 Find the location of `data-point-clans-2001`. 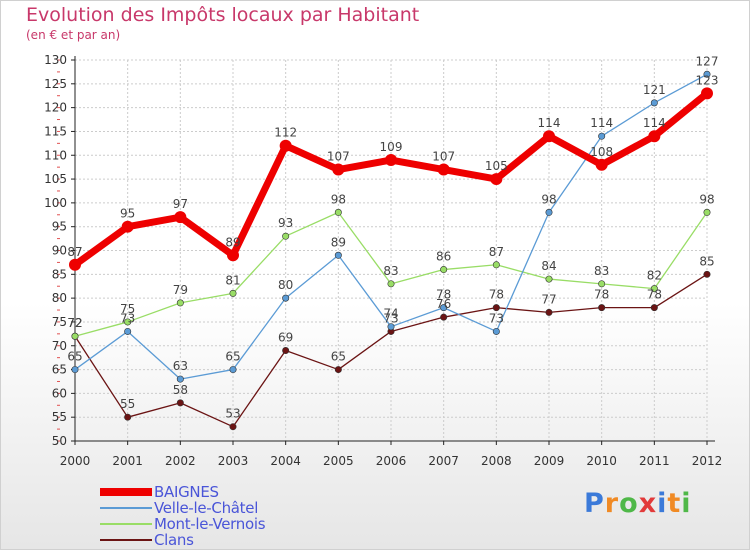

data-point-clans-2001 is located at coordinates (128, 417).